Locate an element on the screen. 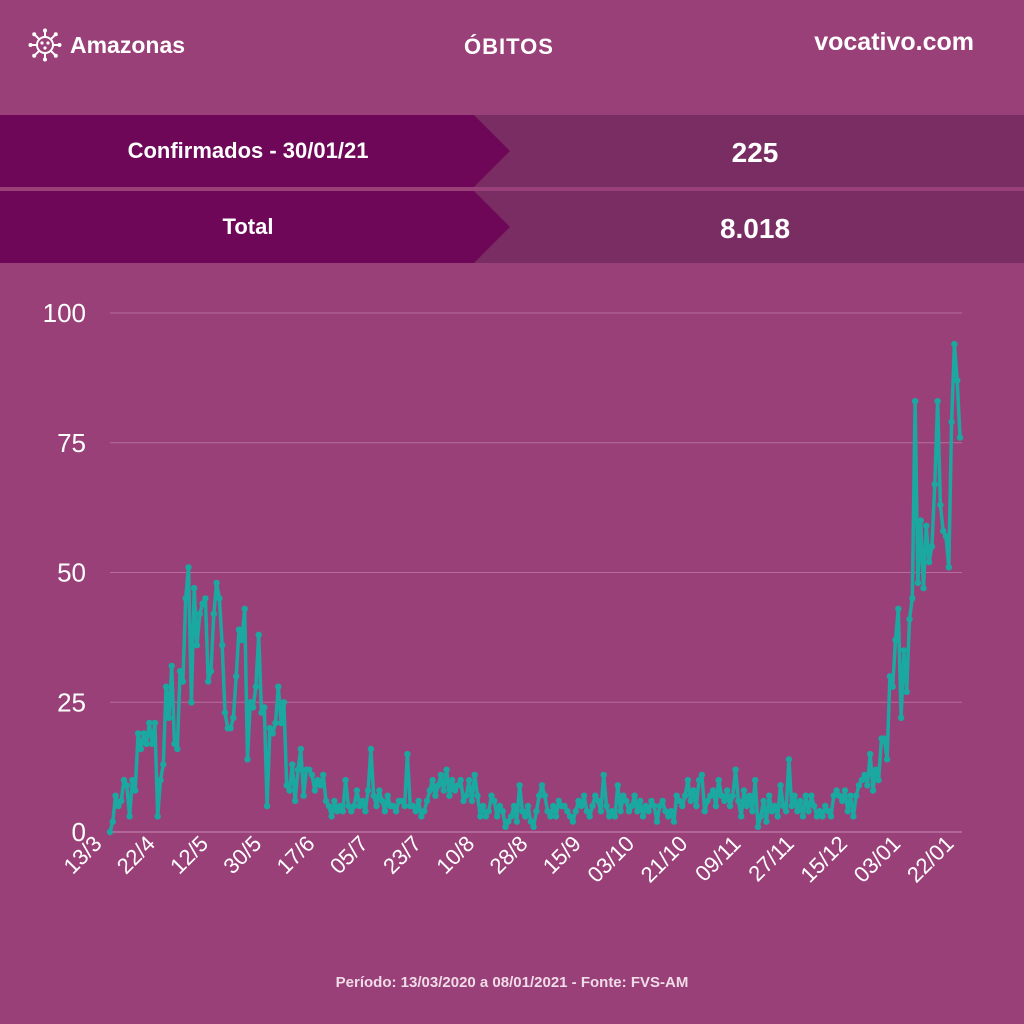 The height and width of the screenshot is (1024, 1024). header: Amazonas ÓBITOS vocativo.com is located at coordinates (512, 50).